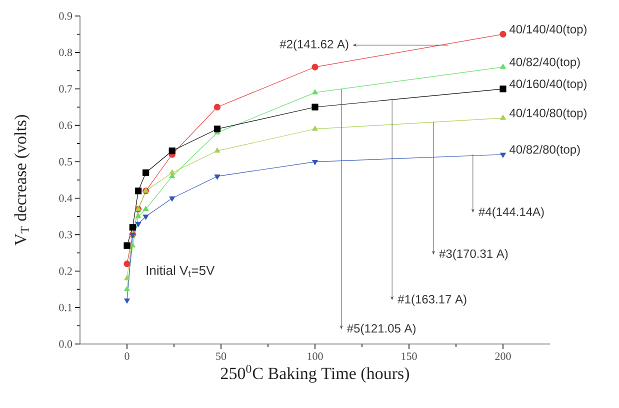 The image size is (619, 408). Describe the element at coordinates (314, 45) in the screenshot. I see `annotation: #2(141.62 A)` at that location.